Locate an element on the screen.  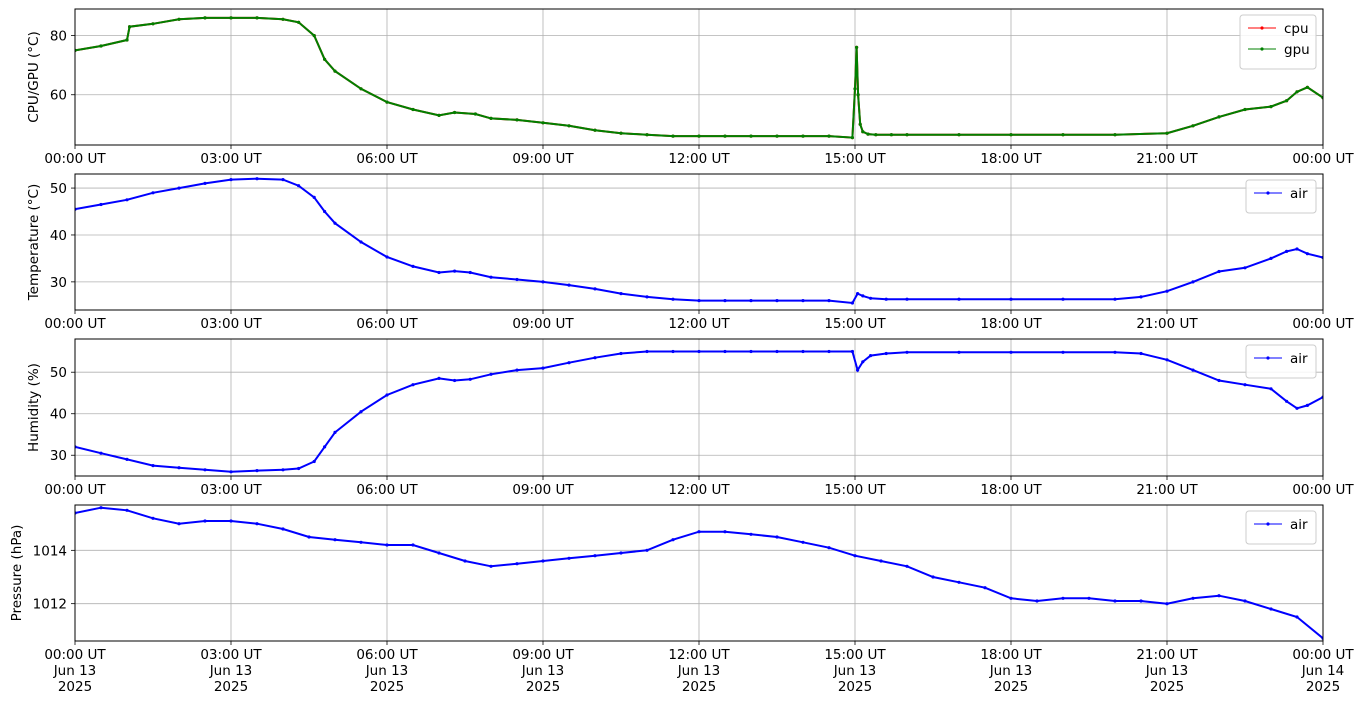
x-tick-label: 09:00 UT is located at coordinates (543, 324).